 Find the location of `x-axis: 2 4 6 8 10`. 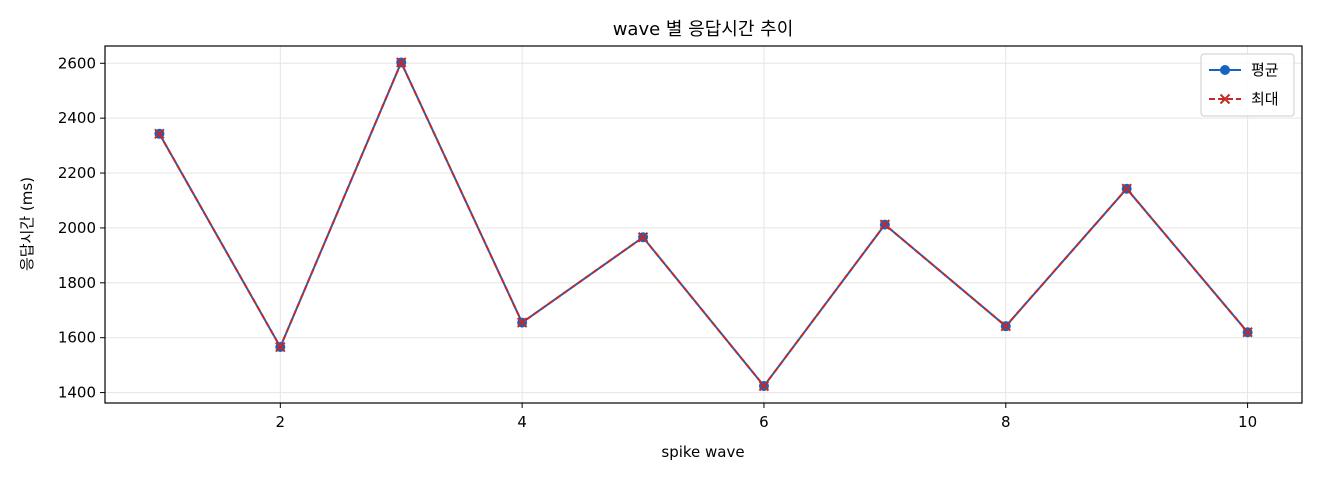

x-axis: 2 4 6 8 10 is located at coordinates (766, 417).